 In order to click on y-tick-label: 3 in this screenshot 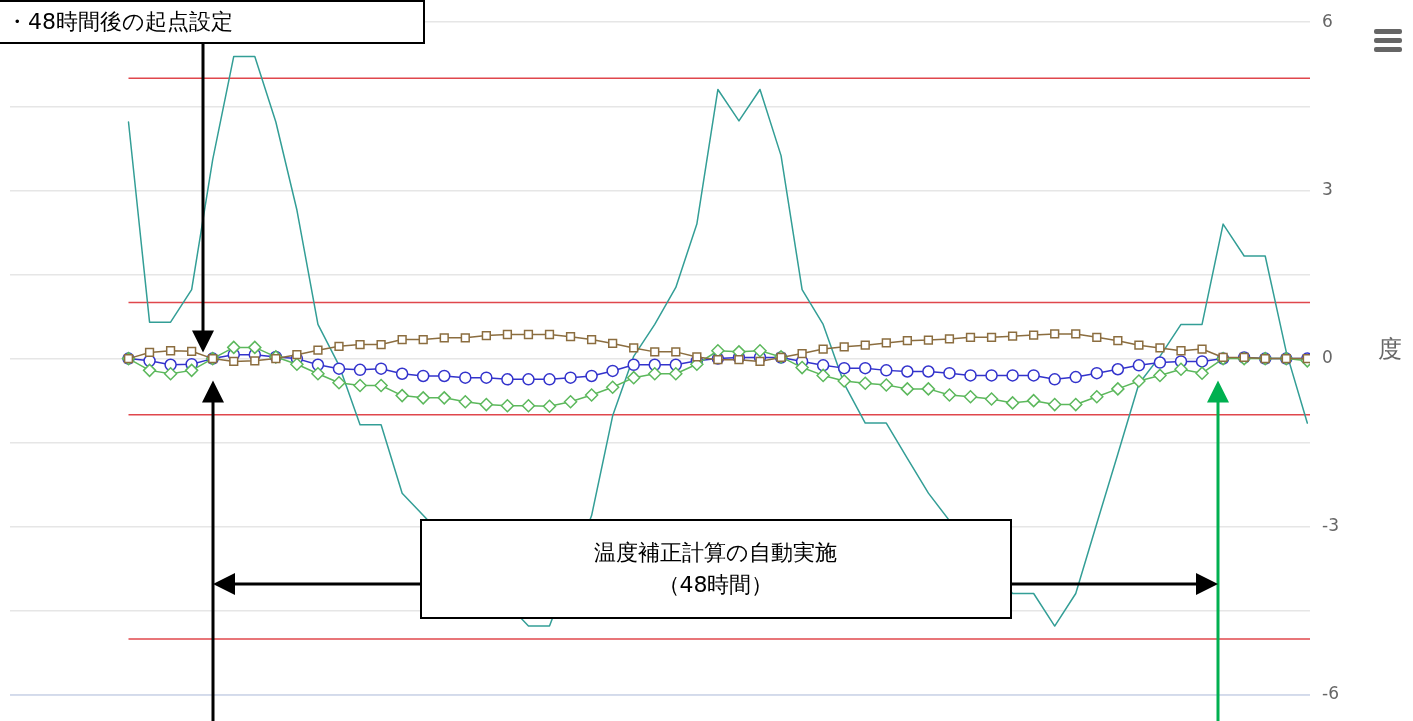, I will do `click(1327, 188)`.